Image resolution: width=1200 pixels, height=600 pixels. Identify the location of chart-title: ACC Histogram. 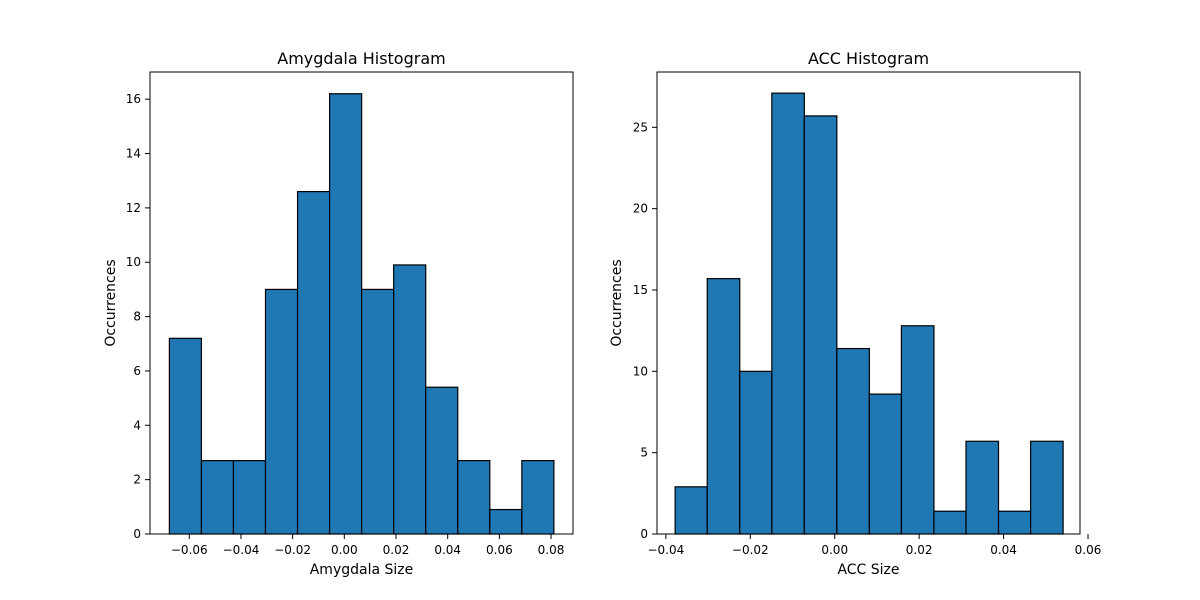
(868, 58).